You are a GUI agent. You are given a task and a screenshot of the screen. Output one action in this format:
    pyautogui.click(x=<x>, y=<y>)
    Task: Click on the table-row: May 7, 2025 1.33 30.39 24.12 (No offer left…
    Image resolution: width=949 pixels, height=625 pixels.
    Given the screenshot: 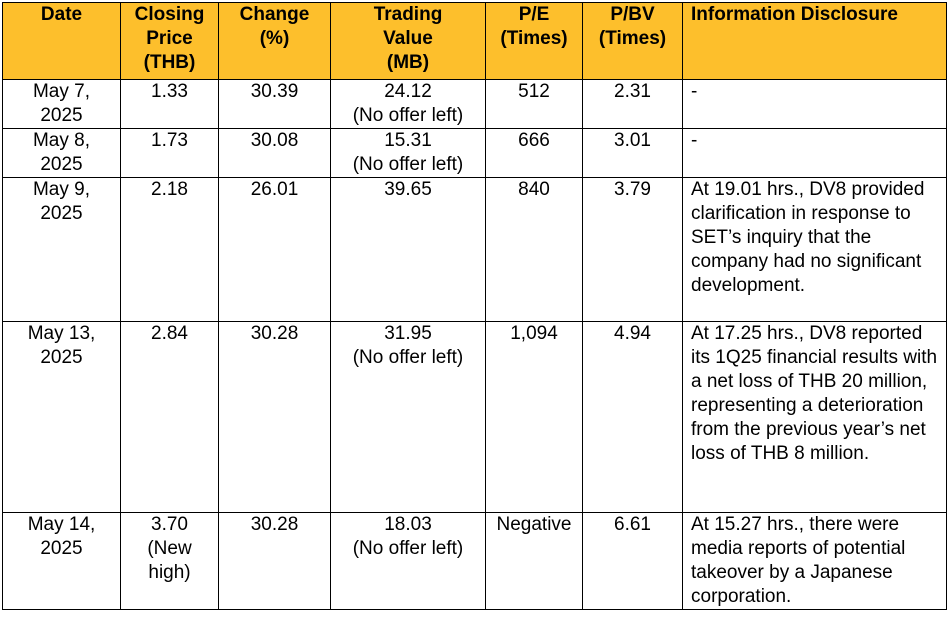 What is the action you would take?
    pyautogui.click(x=474, y=104)
    